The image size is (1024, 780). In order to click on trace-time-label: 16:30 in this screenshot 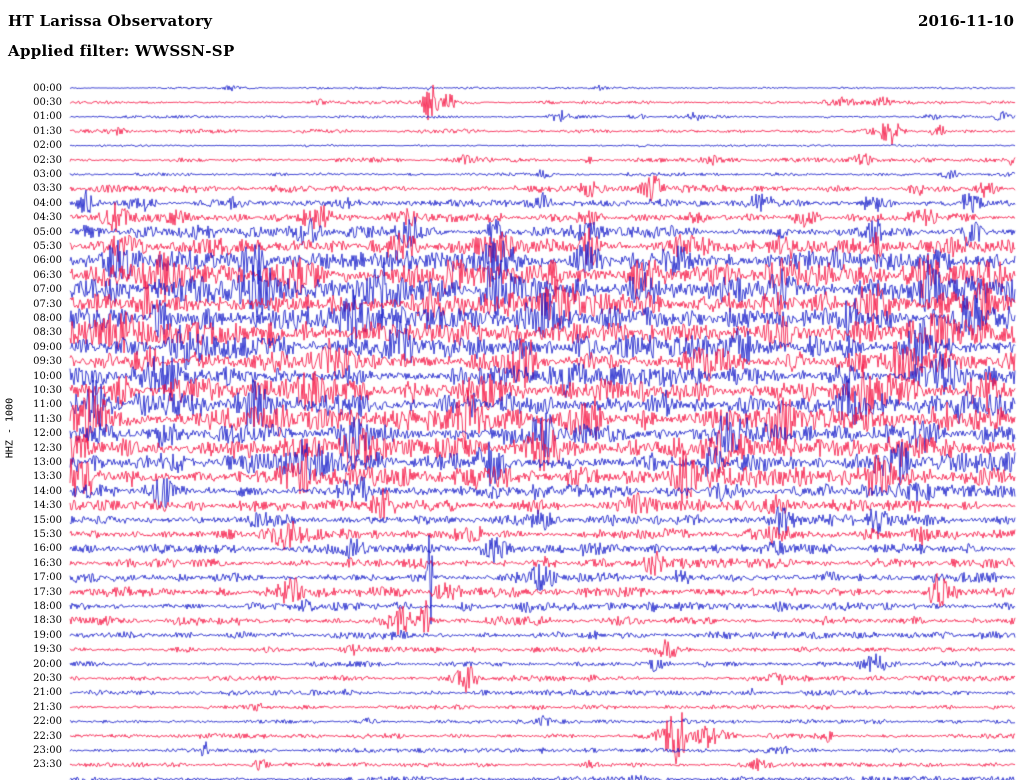, I will do `click(47, 563)`.